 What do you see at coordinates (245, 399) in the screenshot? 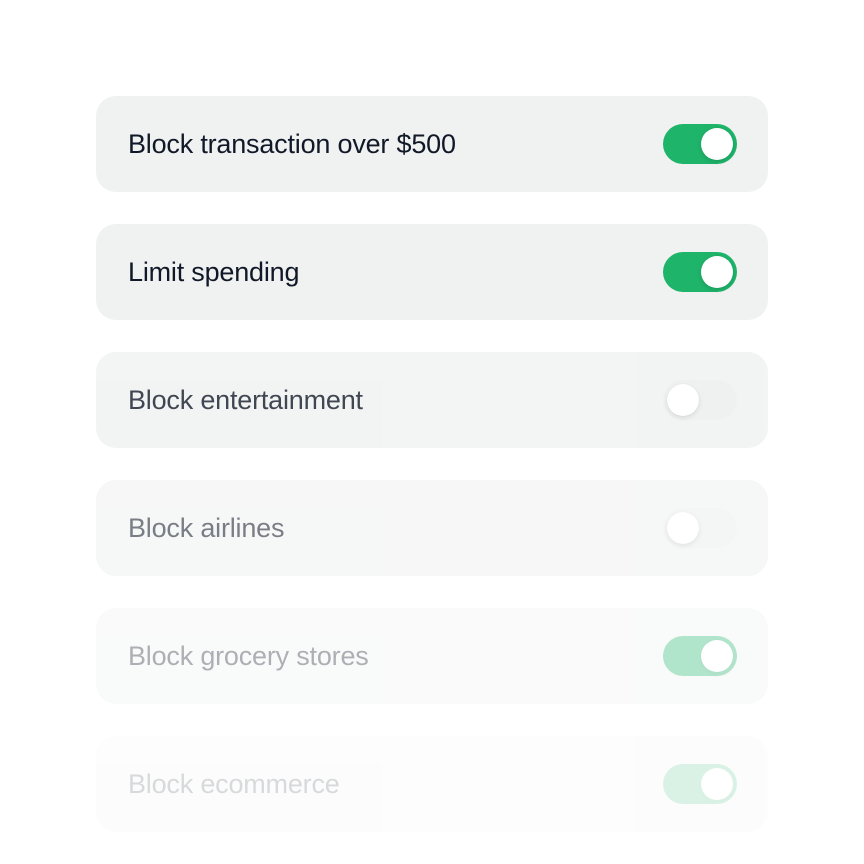
I see `setting-label: Block entertainment` at bounding box center [245, 399].